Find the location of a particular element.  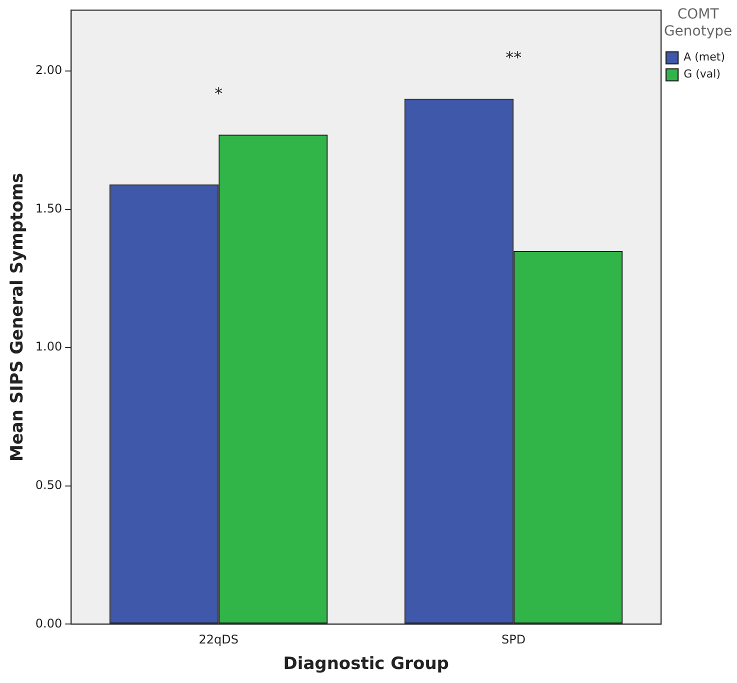

y-tick-label: 0.50 is located at coordinates (48, 485).